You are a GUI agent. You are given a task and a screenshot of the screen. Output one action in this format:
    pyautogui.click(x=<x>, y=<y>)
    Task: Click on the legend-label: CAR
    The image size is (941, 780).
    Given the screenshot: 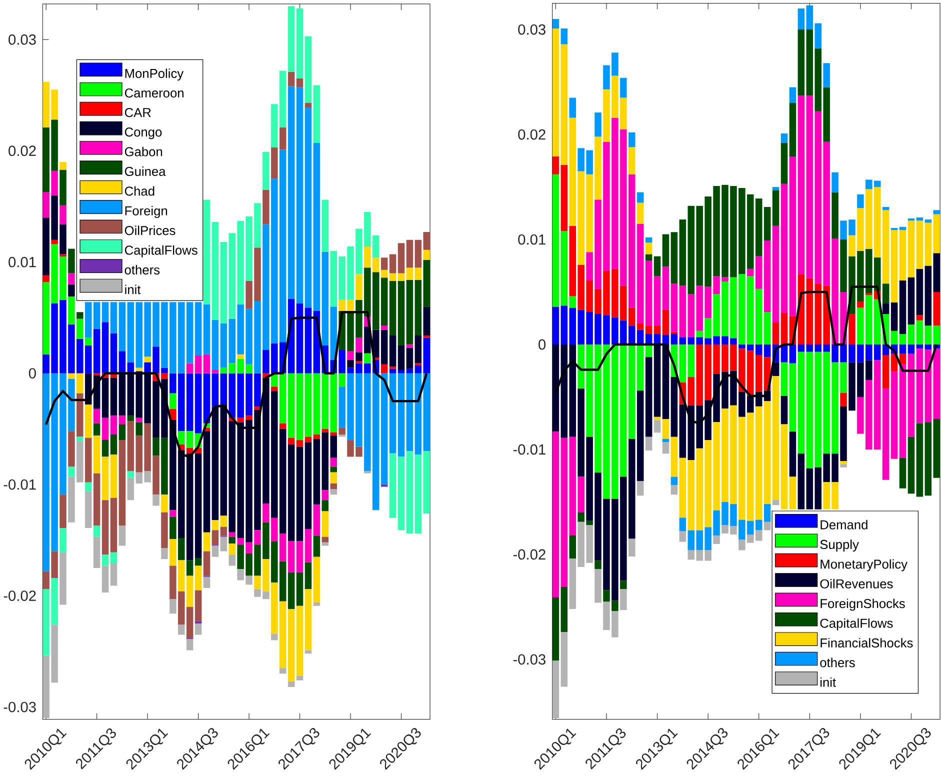 What is the action you would take?
    pyautogui.click(x=137, y=113)
    